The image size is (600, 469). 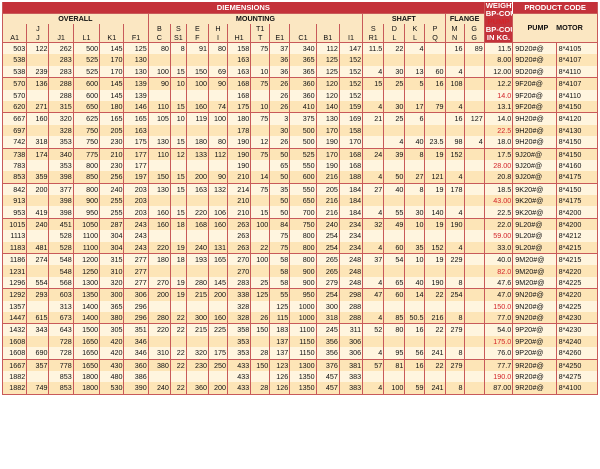 What do you see at coordinates (159, 48) in the screenshot?
I see `table-cell: 80` at bounding box center [159, 48].